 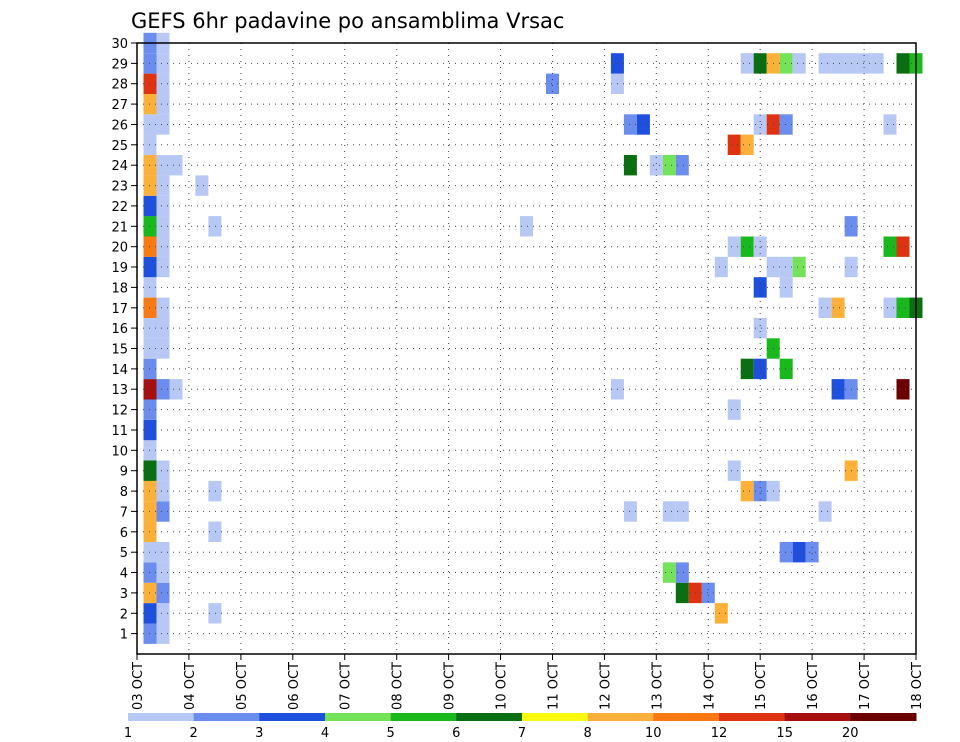 I want to click on x-tick-label: 11 OCT, so click(x=554, y=686).